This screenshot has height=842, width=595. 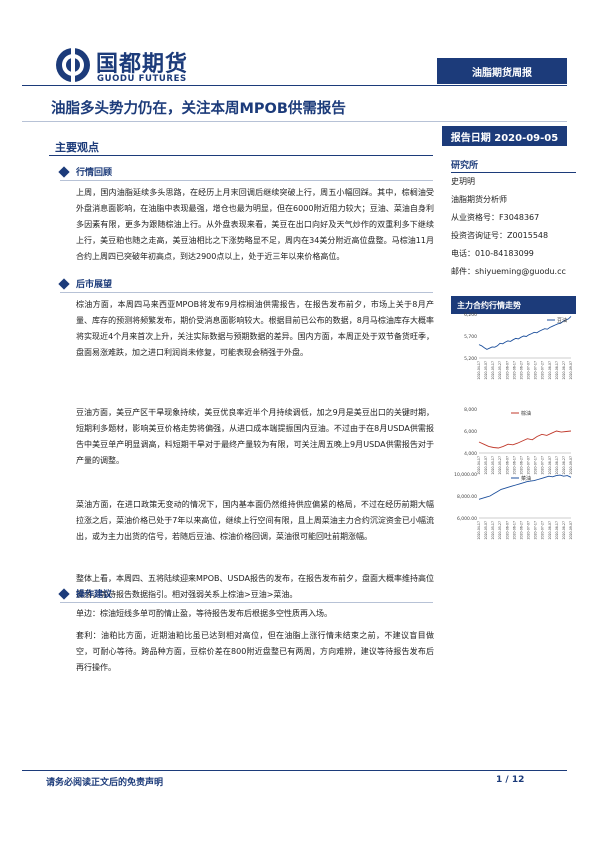 I want to click on chart-section-heading: 主力合约行情走势, so click(x=513, y=305).